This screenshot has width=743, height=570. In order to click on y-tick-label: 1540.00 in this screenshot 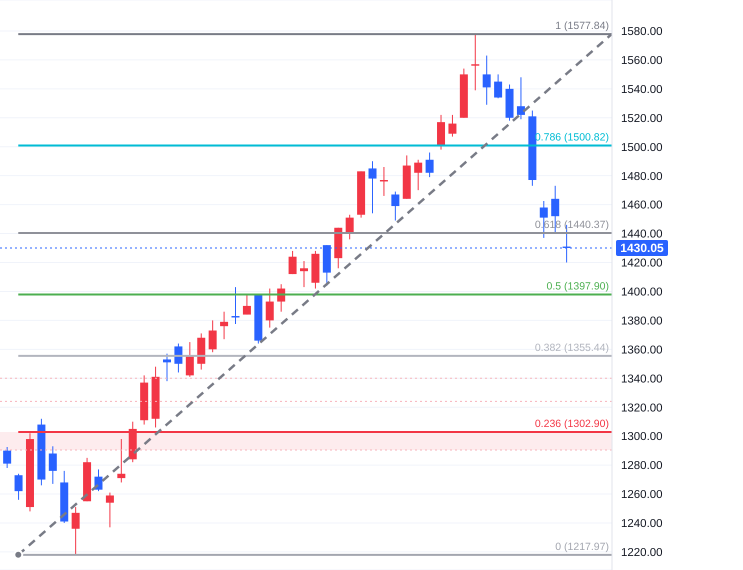, I will do `click(642, 90)`.